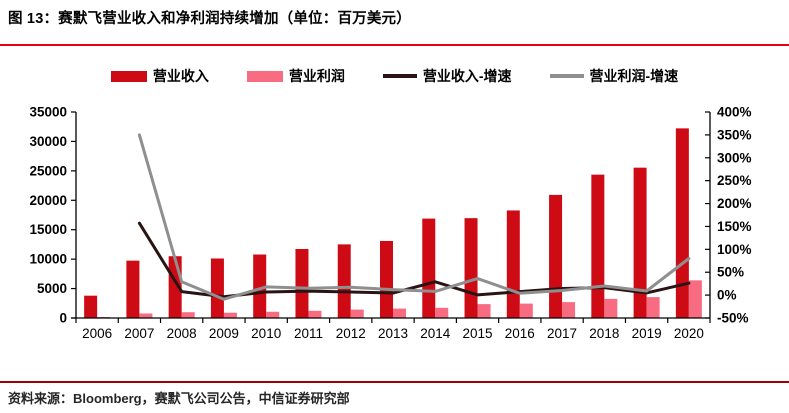  What do you see at coordinates (471, 268) in the screenshot?
I see `bar-营业收入-2015` at bounding box center [471, 268].